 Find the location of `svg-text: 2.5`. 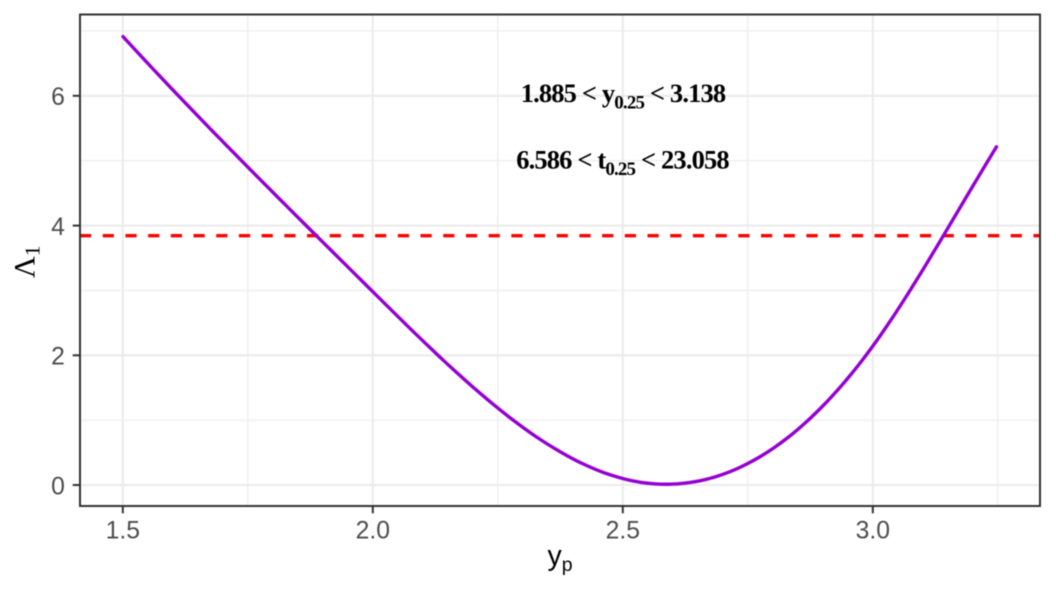

svg-text: 2.5 is located at coordinates (623, 530).